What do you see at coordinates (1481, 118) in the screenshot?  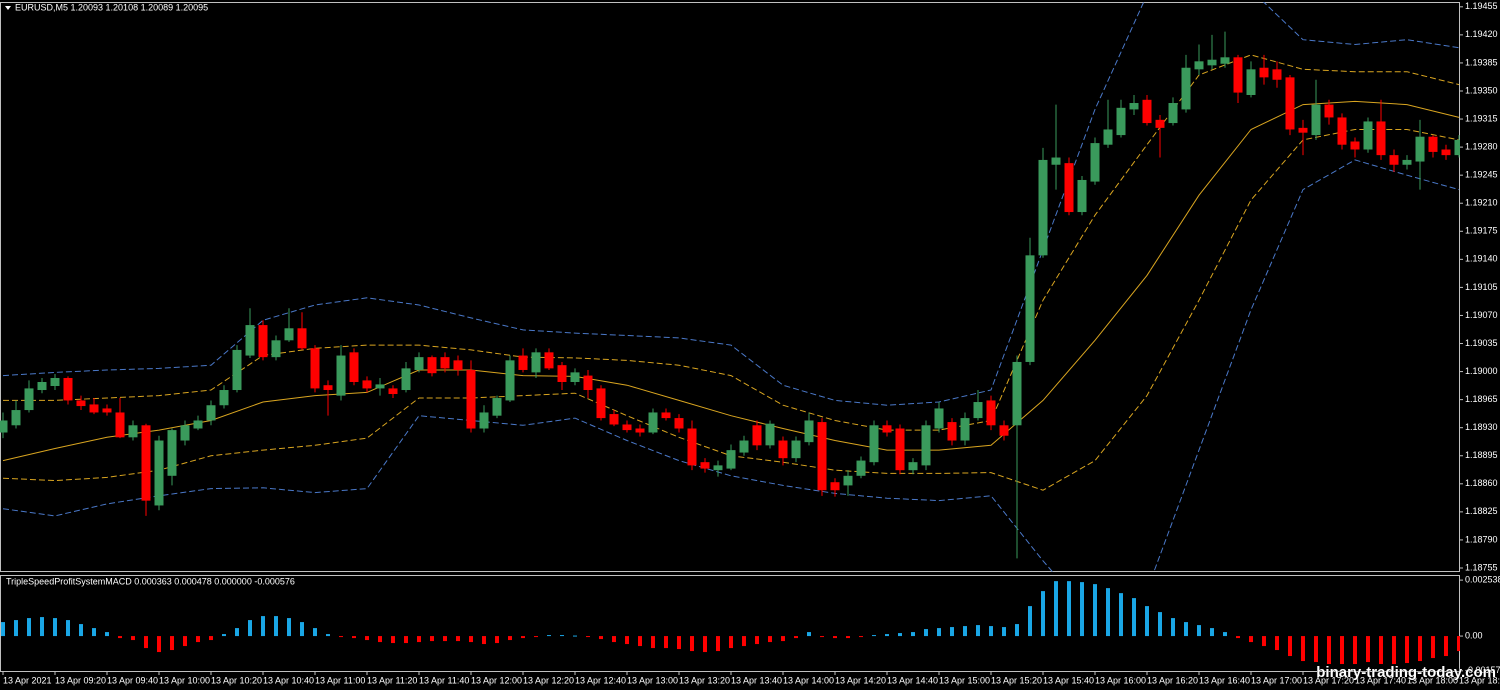 I see `y-tick-label: 1.19315` at bounding box center [1481, 118].